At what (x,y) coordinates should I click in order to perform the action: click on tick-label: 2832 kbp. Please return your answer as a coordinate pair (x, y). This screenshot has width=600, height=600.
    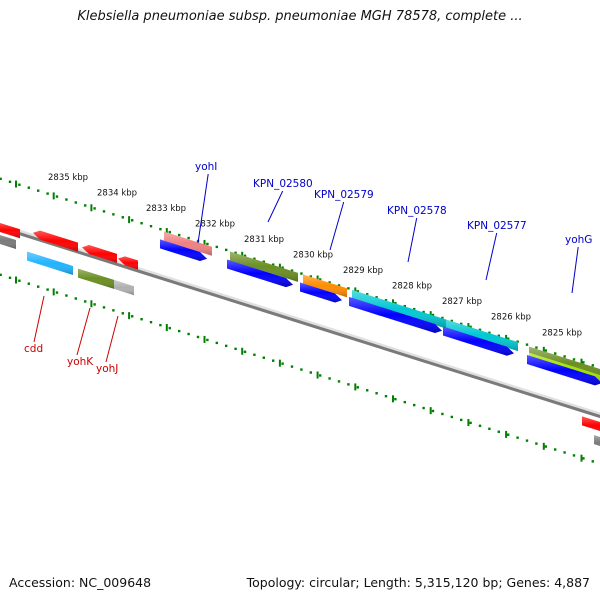
    Looking at the image, I should click on (215, 224).